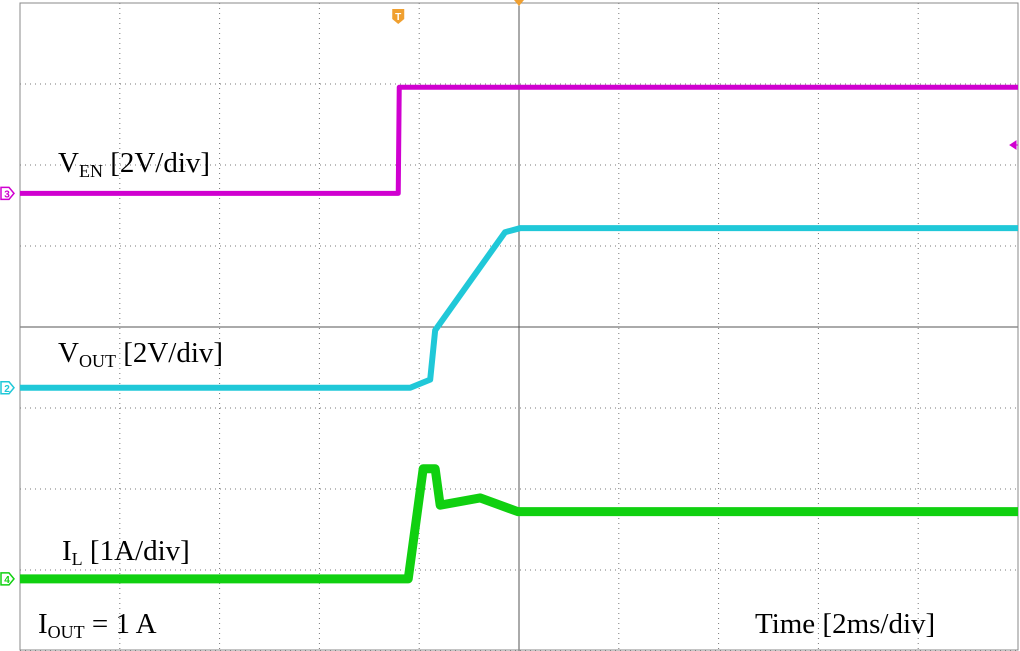 Image resolution: width=1020 pixels, height=651 pixels. I want to click on label-base: I, so click(67, 551).